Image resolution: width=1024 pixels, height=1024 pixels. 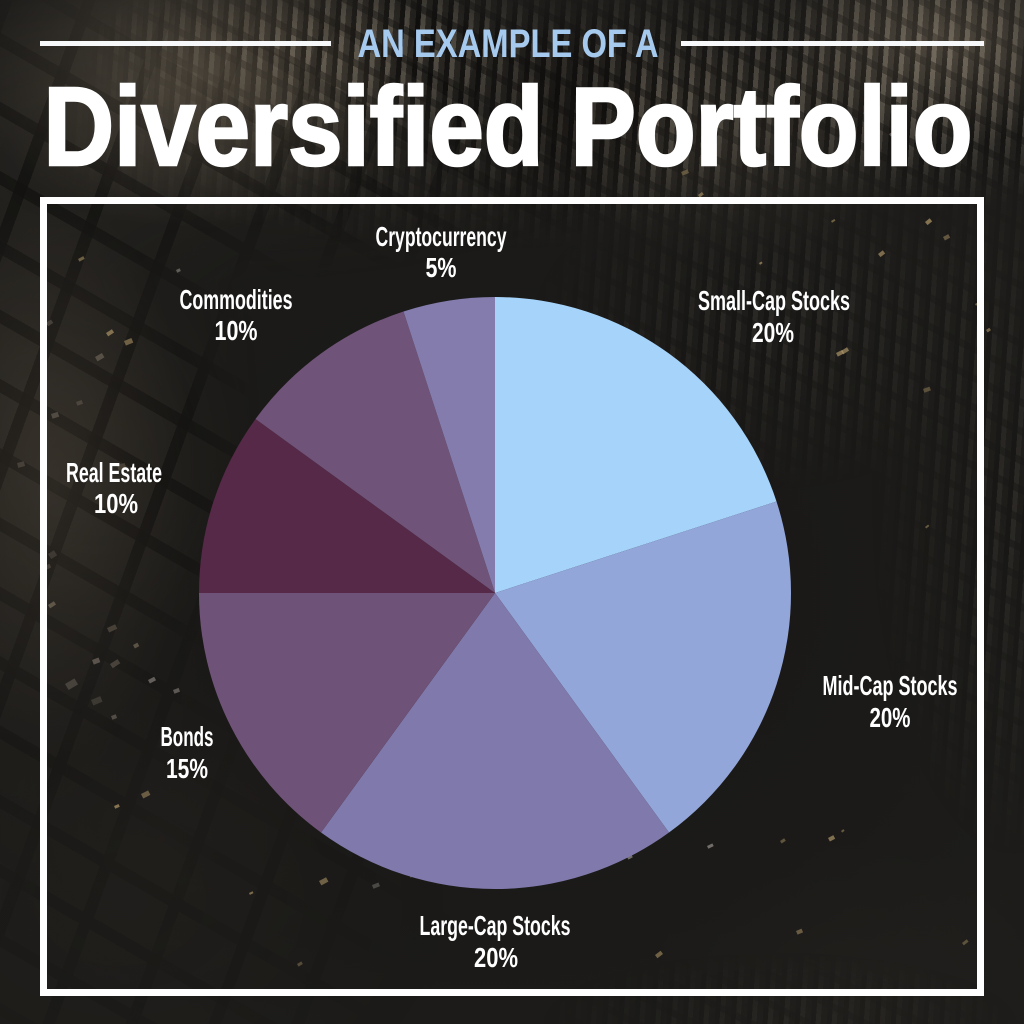 I want to click on svg-text: Cryptocurrency, so click(x=441, y=236).